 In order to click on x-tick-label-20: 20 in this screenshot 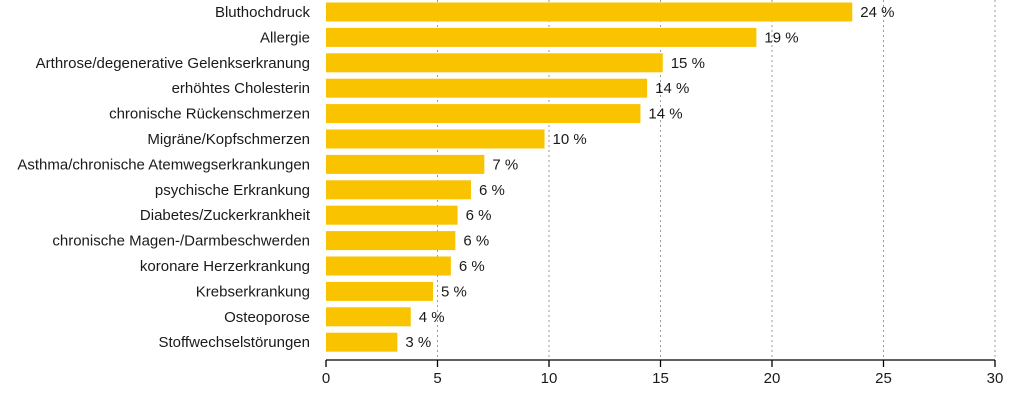, I will do `click(772, 378)`.